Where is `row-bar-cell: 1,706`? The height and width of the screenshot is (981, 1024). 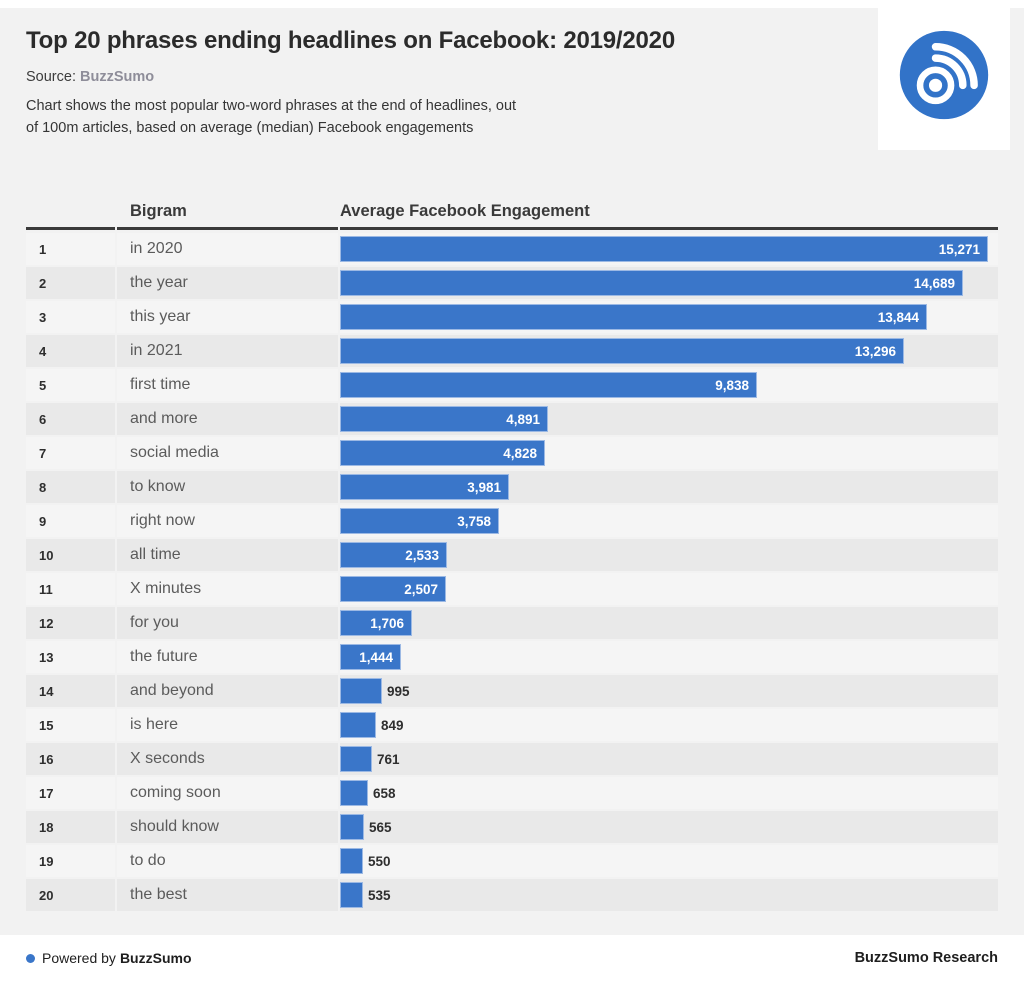 row-bar-cell: 1,706 is located at coordinates (669, 623).